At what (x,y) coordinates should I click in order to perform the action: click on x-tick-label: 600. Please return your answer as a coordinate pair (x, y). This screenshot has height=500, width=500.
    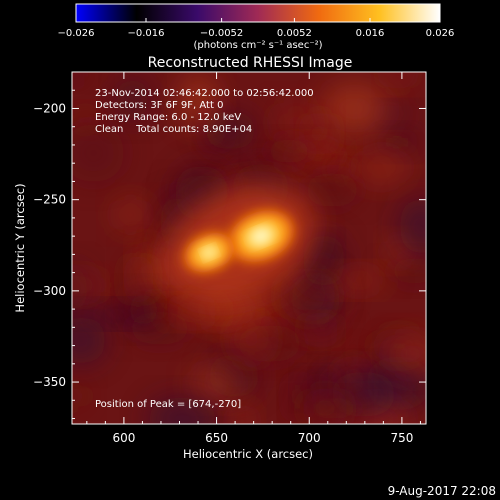
    Looking at the image, I should click on (123, 438).